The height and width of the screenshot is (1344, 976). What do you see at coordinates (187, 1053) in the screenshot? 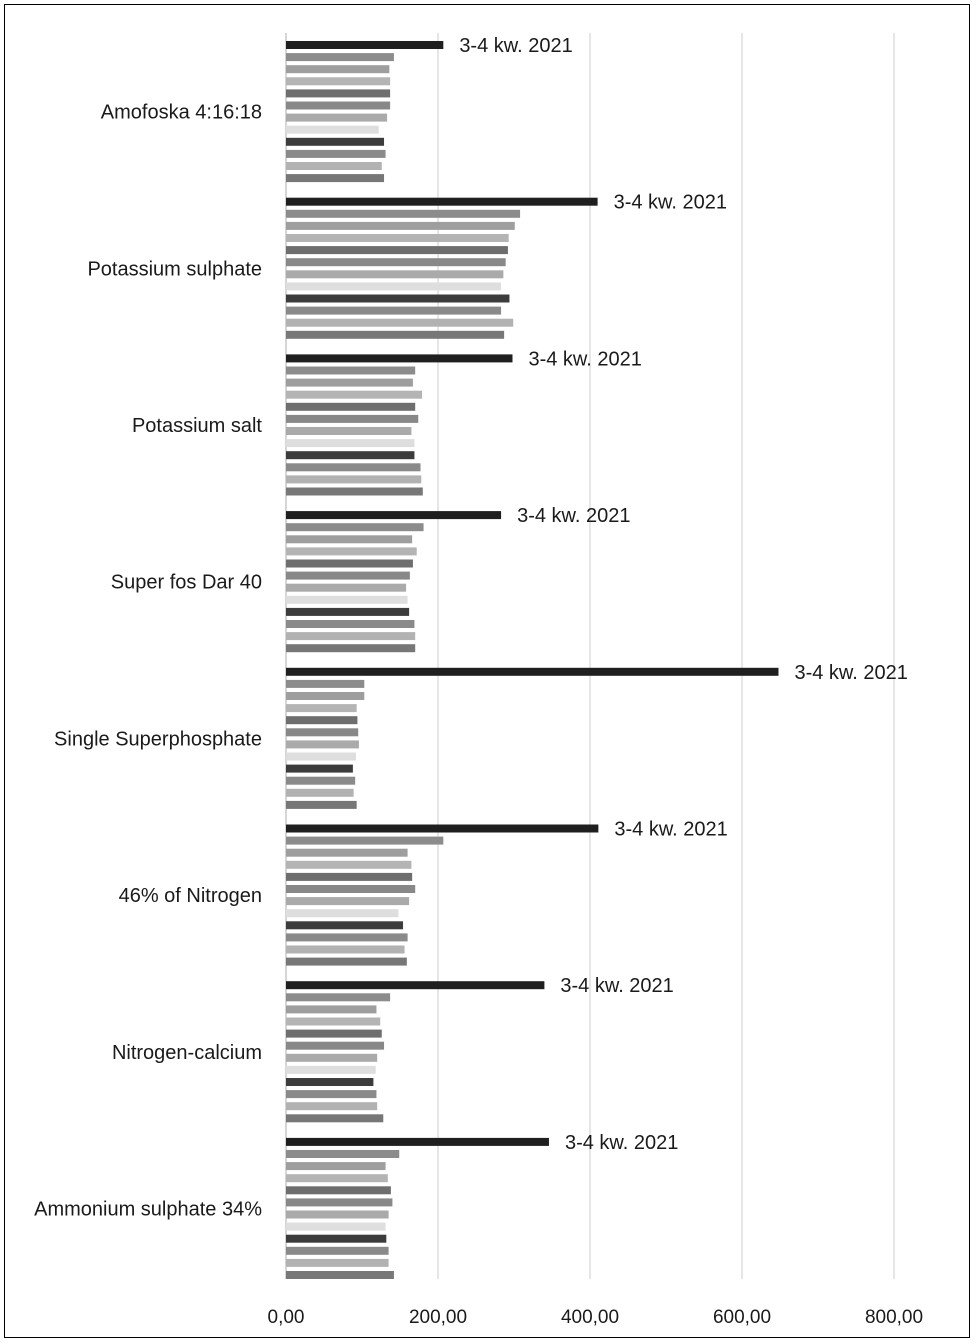
I see `category-label: Nitrogen-calcium` at bounding box center [187, 1053].